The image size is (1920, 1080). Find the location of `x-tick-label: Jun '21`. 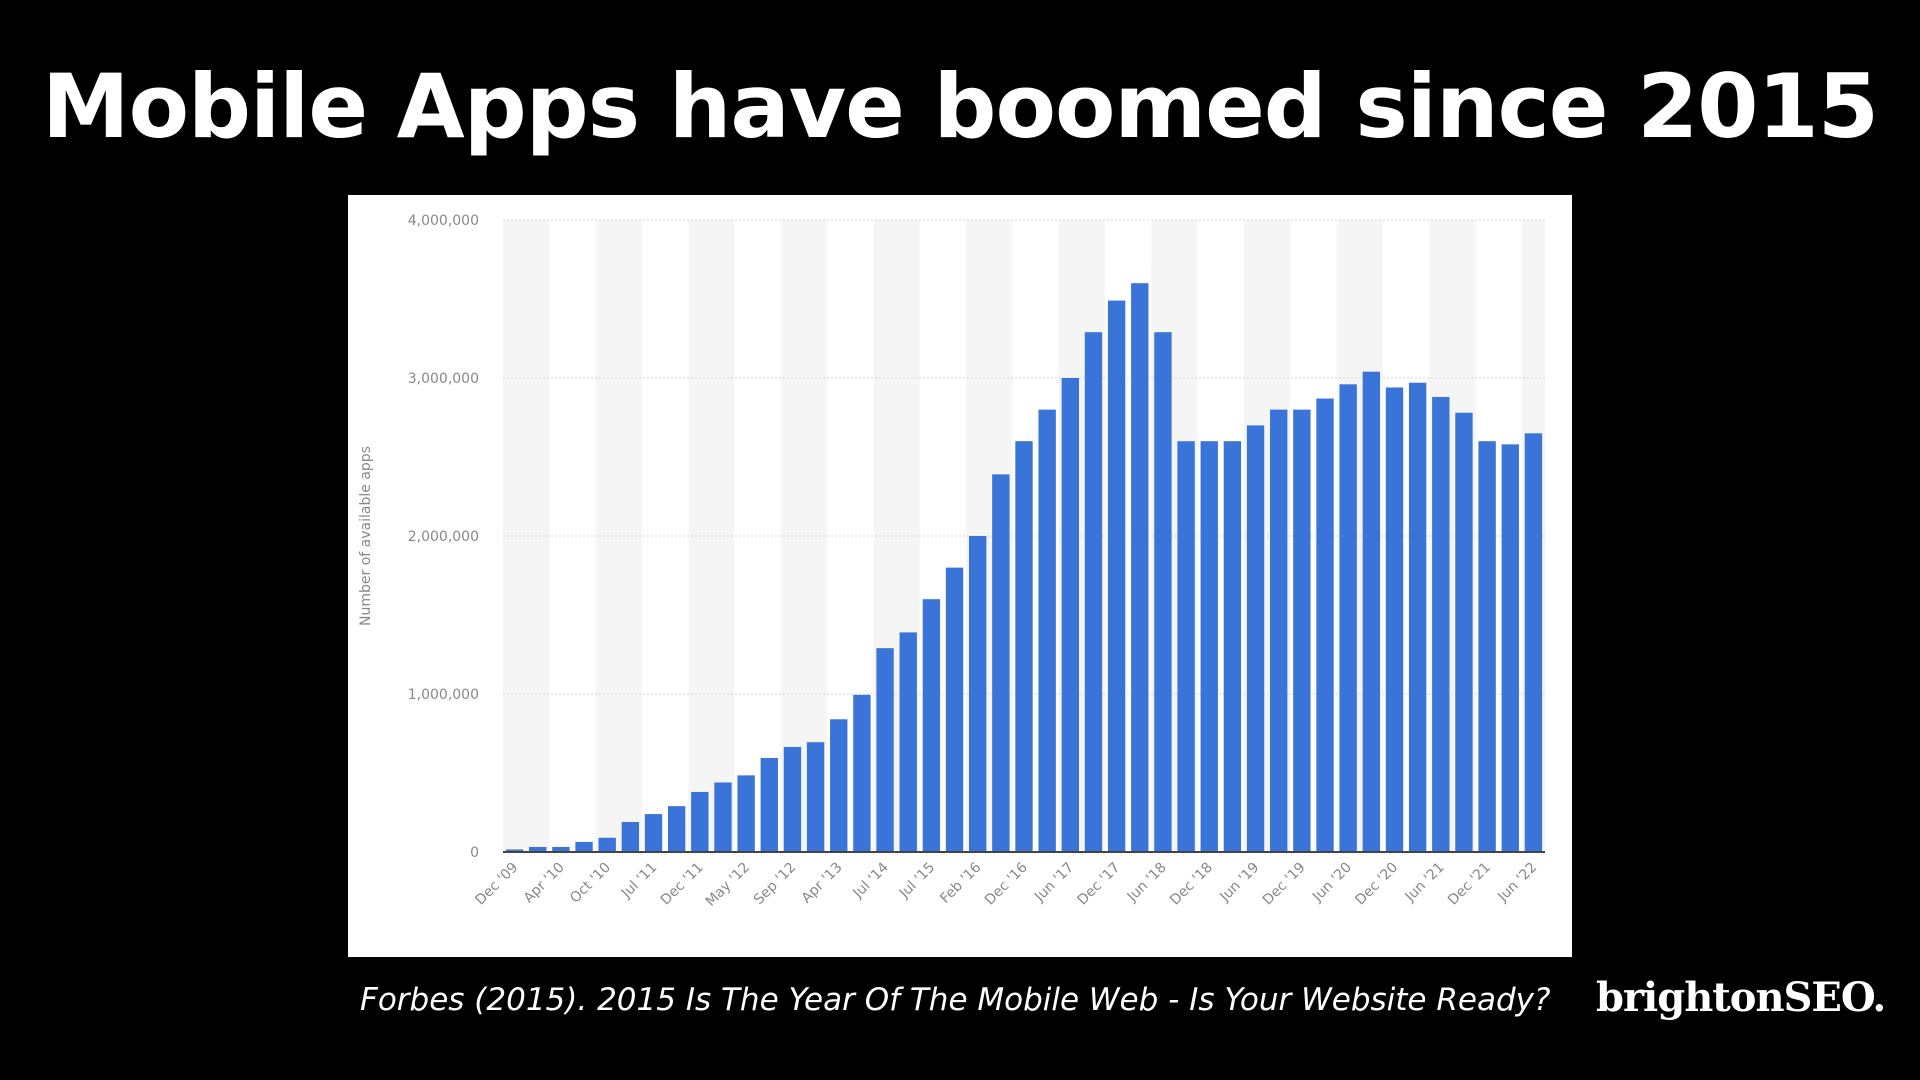

x-tick-label: Jun '21 is located at coordinates (1425, 883).